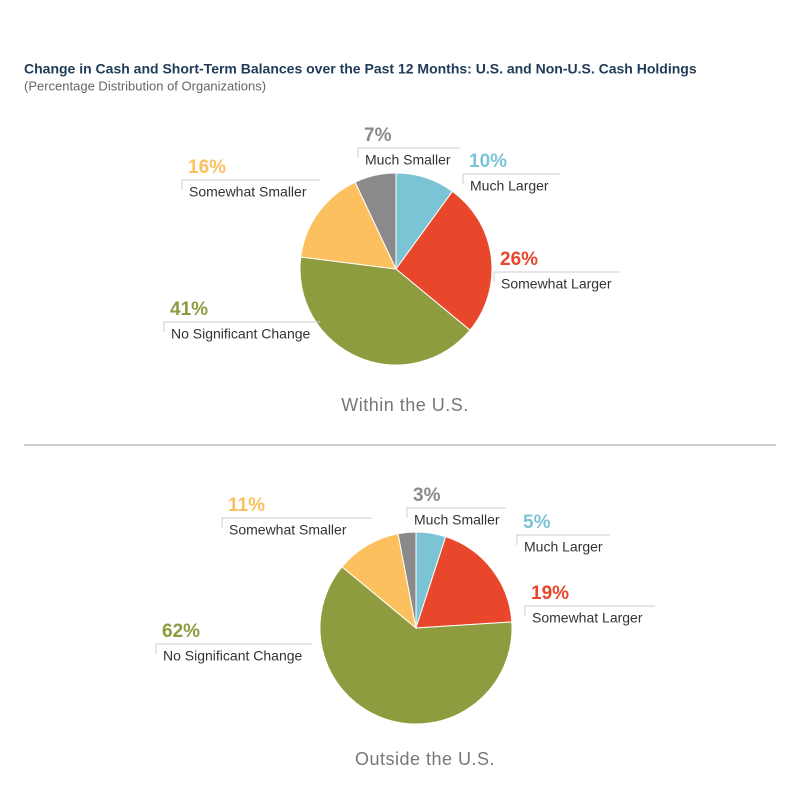 The image size is (800, 800). Describe the element at coordinates (207, 167) in the screenshot. I see `value-label: 16%` at that location.